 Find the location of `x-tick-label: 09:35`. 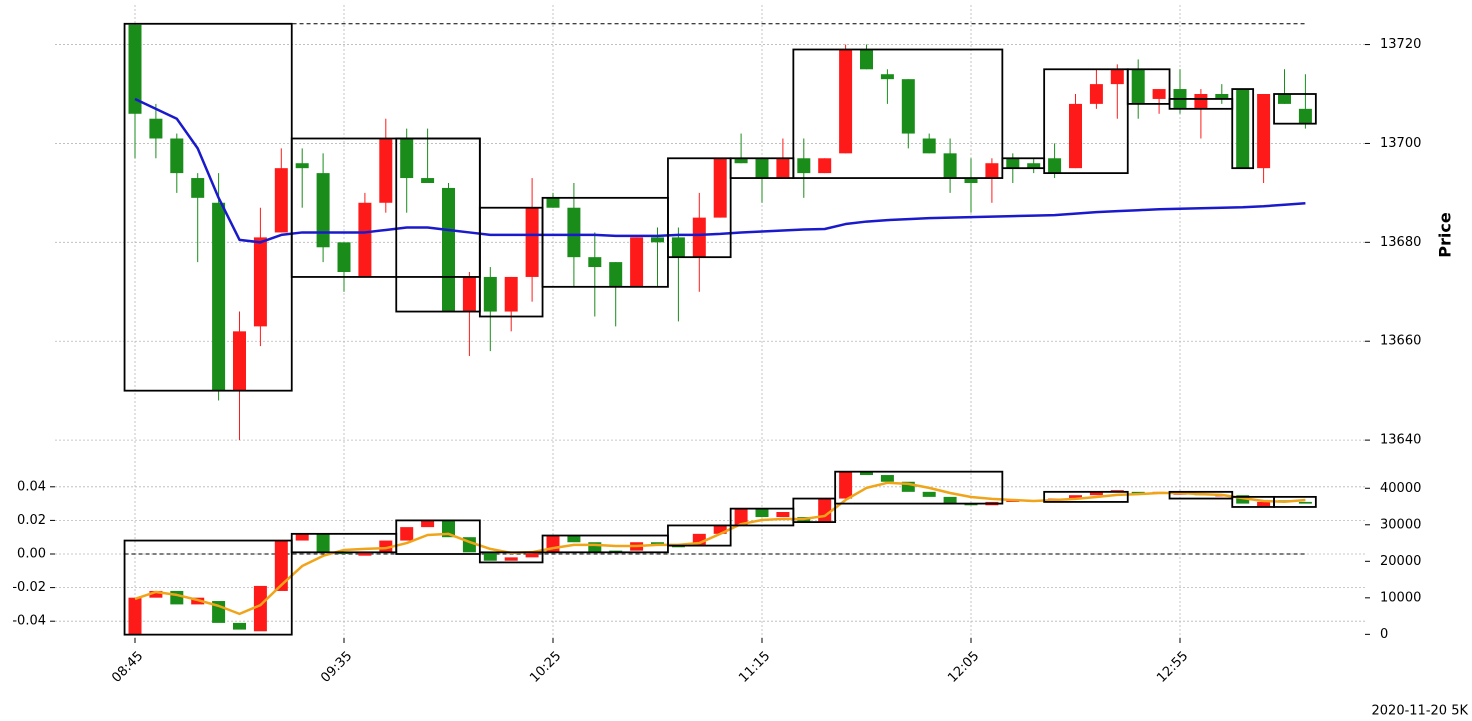

x-tick-label: 09:35 is located at coordinates (336, 667).